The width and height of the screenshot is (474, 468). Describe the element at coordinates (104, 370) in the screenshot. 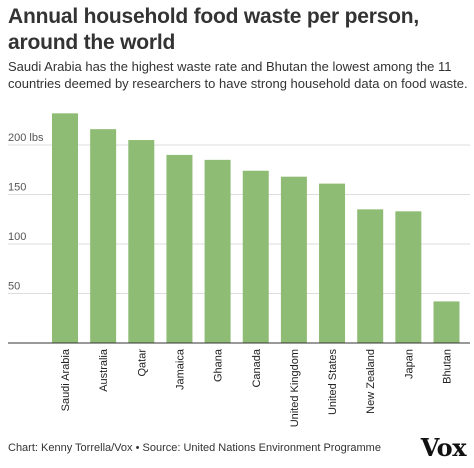

I see `x-tick-label: Australia` at that location.